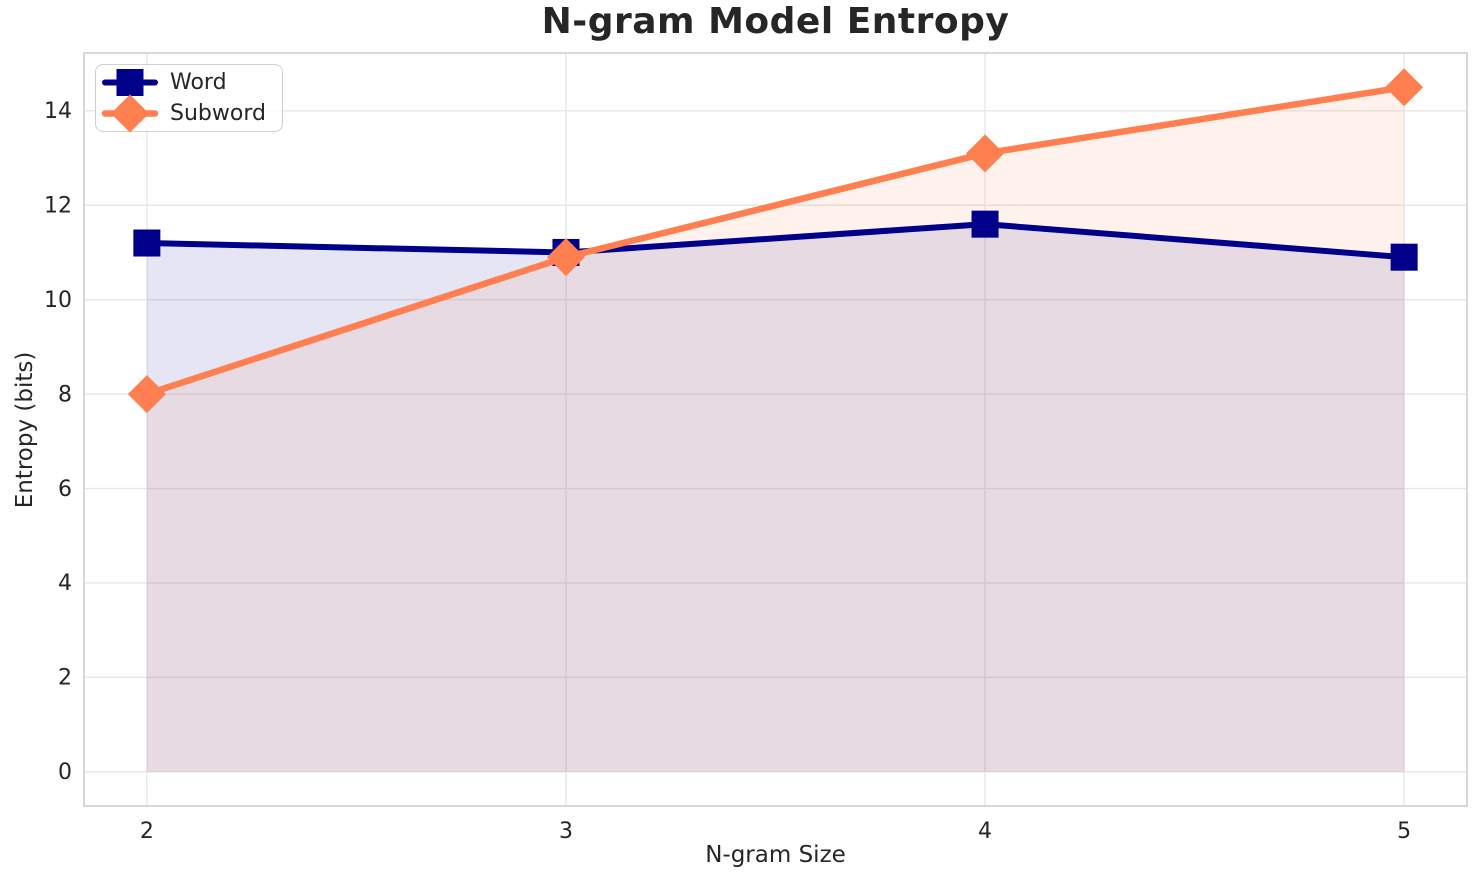  Describe the element at coordinates (985, 831) in the screenshot. I see `x-tick-label: 4` at that location.